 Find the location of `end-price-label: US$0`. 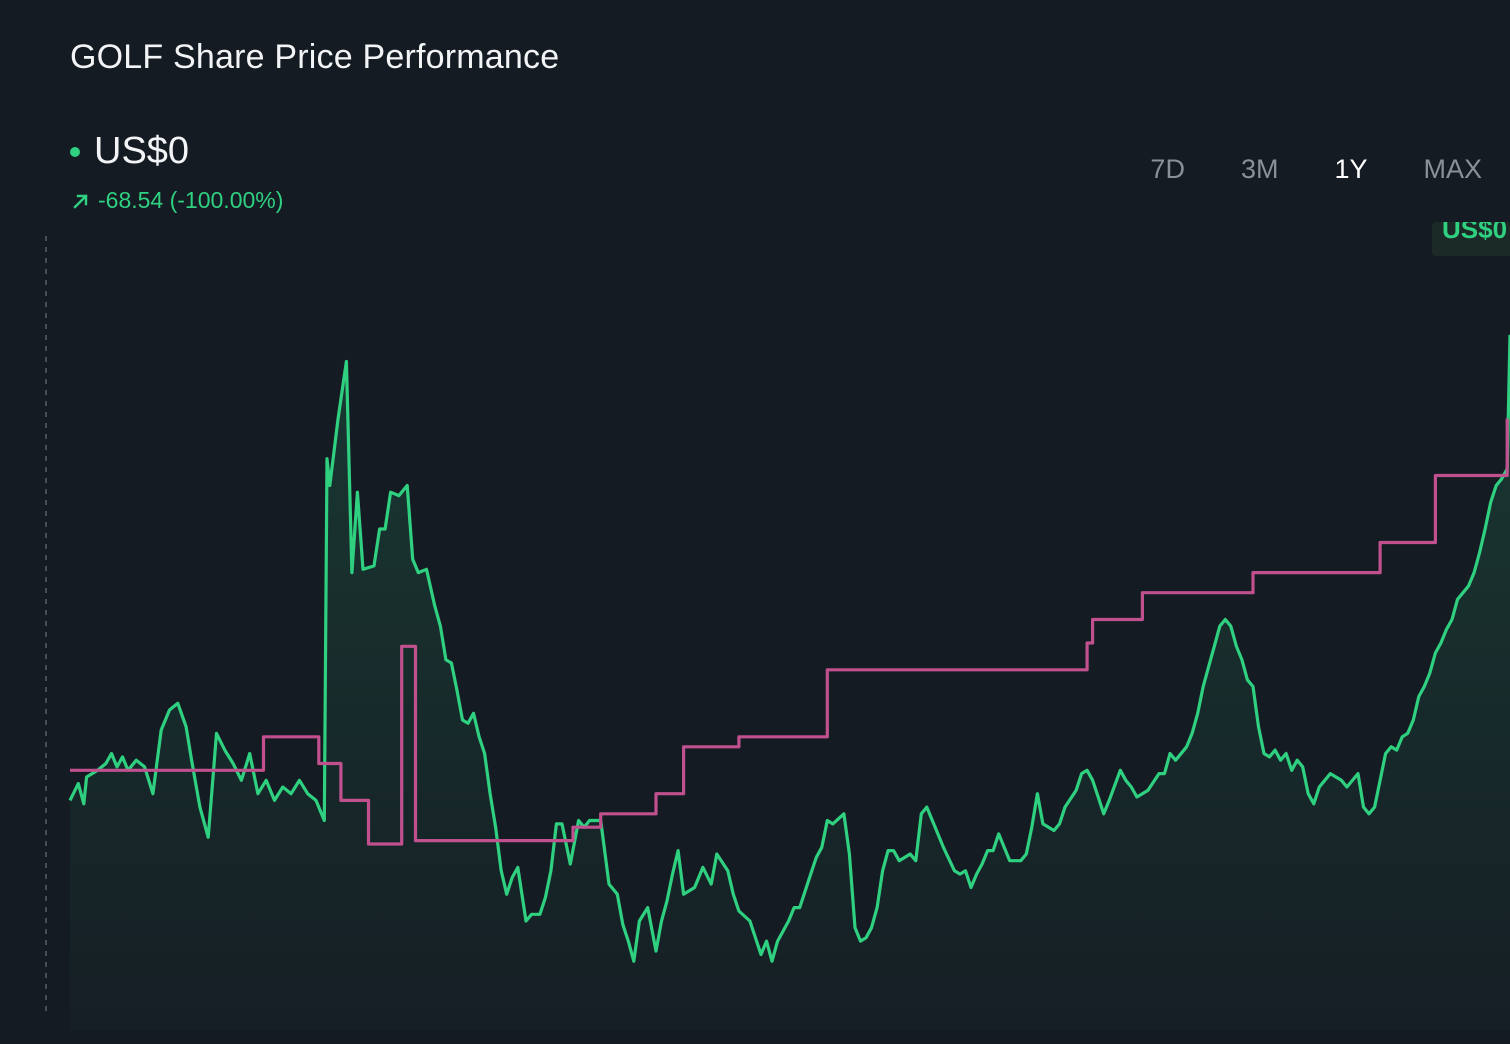

end-price-label: US$0 is located at coordinates (1471, 239).